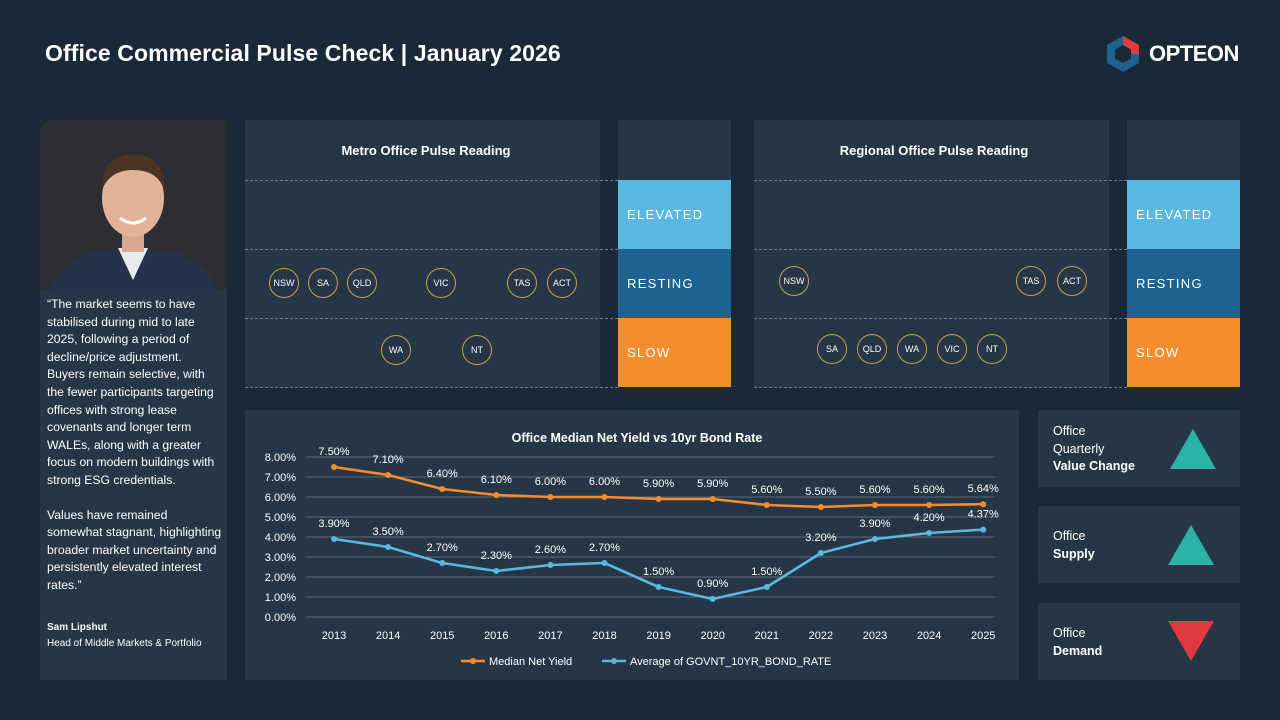 This screenshot has width=1280, height=720. Describe the element at coordinates (1123, 54) in the screenshot. I see `opteon-logo-icon` at that location.